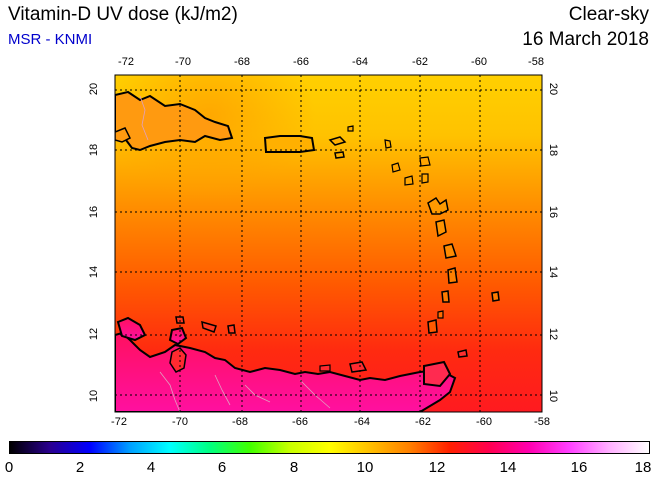  I want to click on lake-maracaibo, so click(178, 360).